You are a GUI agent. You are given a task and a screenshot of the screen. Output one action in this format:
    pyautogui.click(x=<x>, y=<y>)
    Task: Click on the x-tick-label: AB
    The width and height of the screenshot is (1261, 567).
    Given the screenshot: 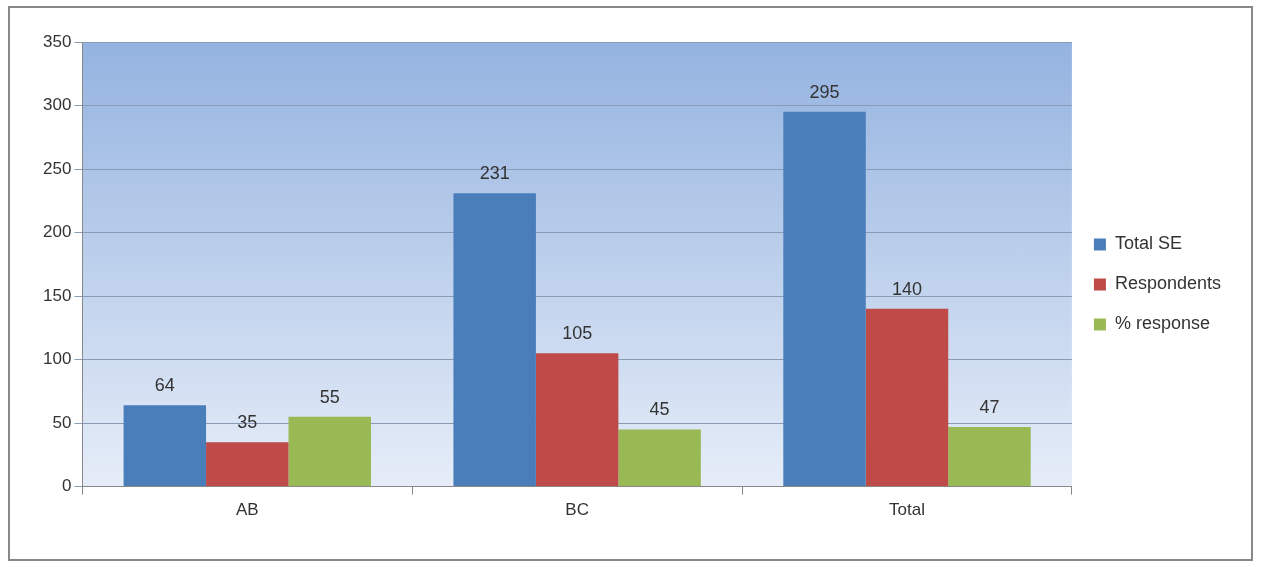 What is the action you would take?
    pyautogui.click(x=247, y=510)
    